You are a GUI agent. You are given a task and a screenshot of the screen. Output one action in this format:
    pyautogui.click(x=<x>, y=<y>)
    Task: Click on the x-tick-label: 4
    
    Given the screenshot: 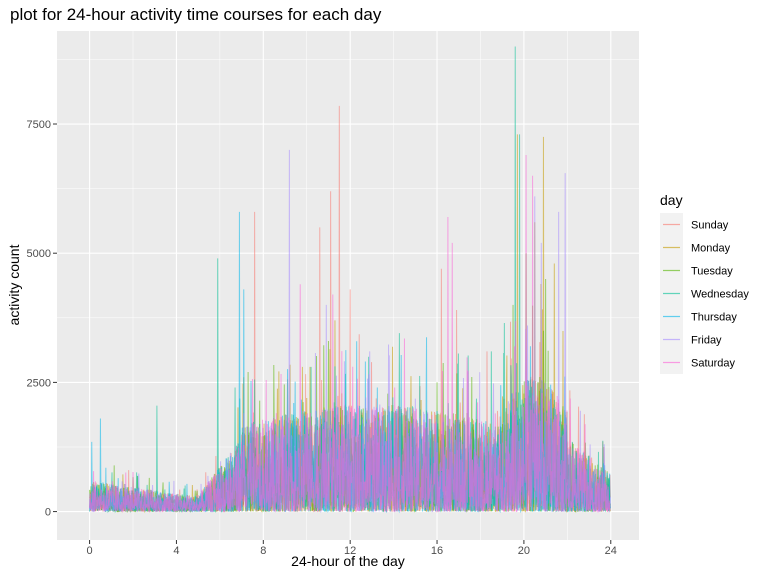 What is the action you would take?
    pyautogui.click(x=176, y=551)
    